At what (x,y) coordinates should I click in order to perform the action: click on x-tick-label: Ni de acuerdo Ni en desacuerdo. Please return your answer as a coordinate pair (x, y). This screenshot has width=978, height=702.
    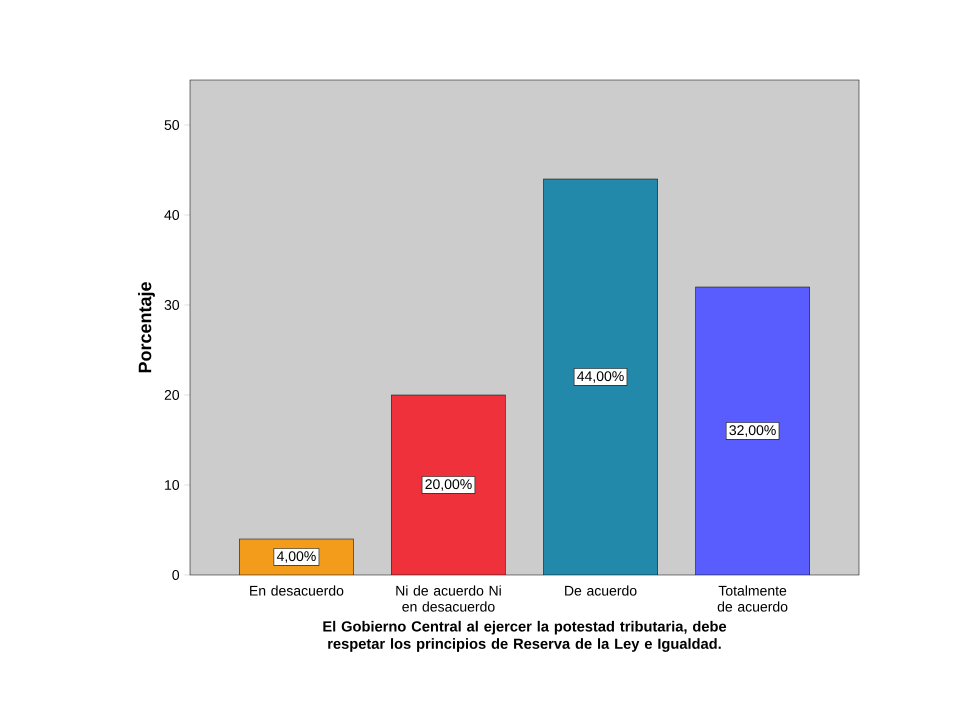
    Looking at the image, I should click on (448, 598).